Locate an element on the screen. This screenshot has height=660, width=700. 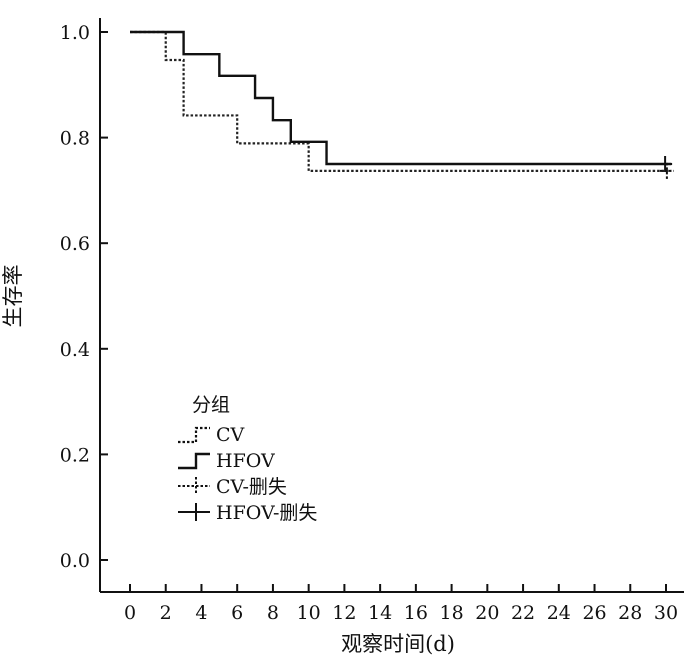
x-tick-label: 22 is located at coordinates (523, 613).